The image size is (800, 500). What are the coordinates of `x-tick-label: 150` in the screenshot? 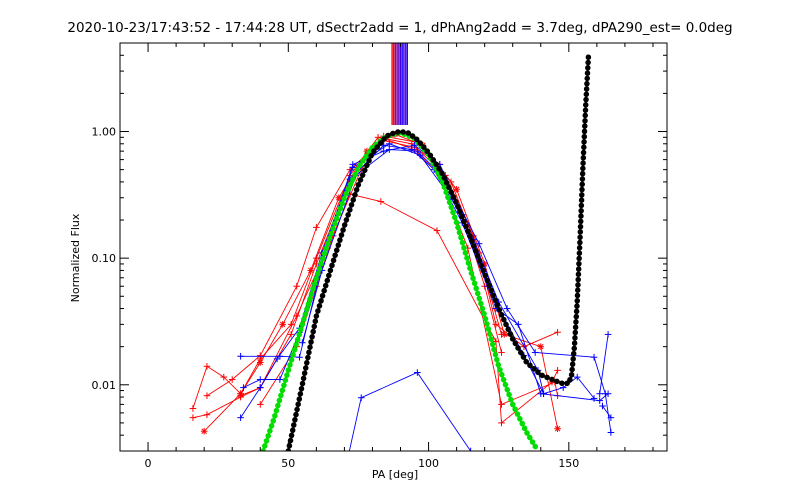 It's located at (568, 463).